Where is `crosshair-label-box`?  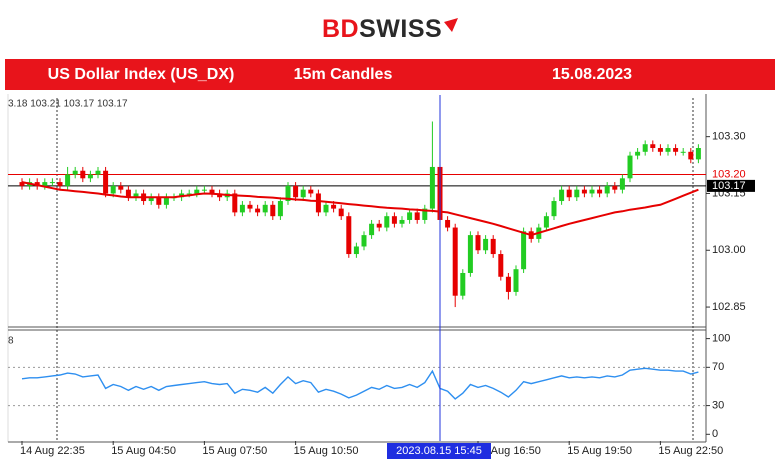 crosshair-label-box is located at coordinates (439, 451).